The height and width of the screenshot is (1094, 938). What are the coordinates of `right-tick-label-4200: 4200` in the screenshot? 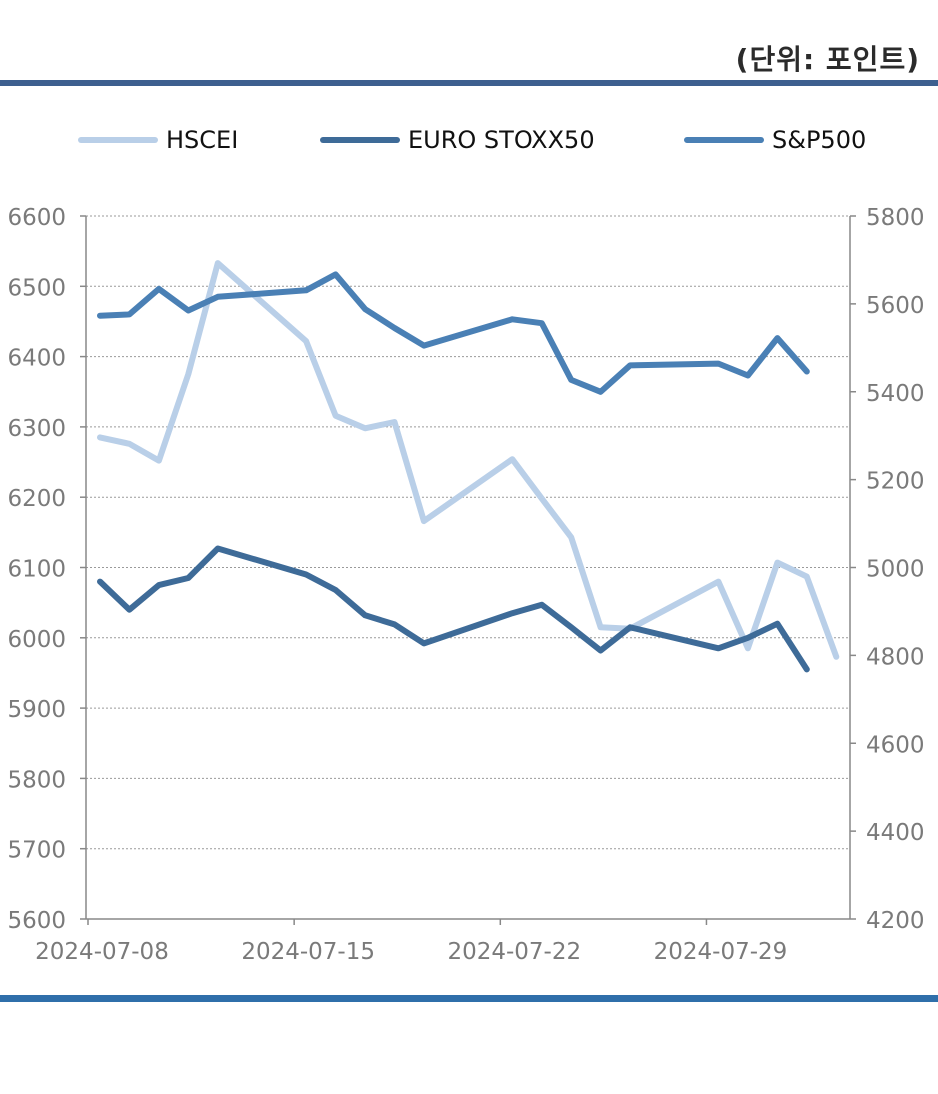 It's located at (895, 921).